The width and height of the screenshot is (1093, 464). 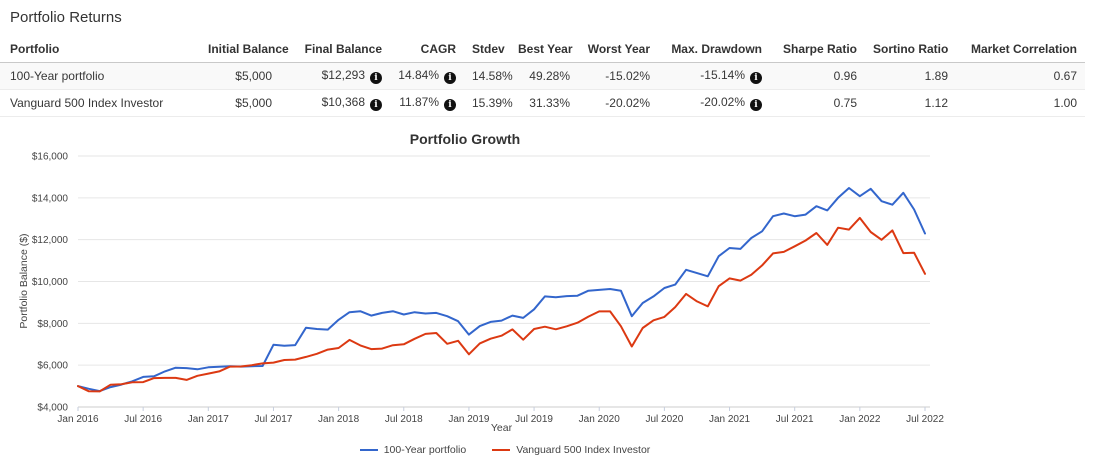 I want to click on y-tick-label: $12,000, so click(x=50, y=240).